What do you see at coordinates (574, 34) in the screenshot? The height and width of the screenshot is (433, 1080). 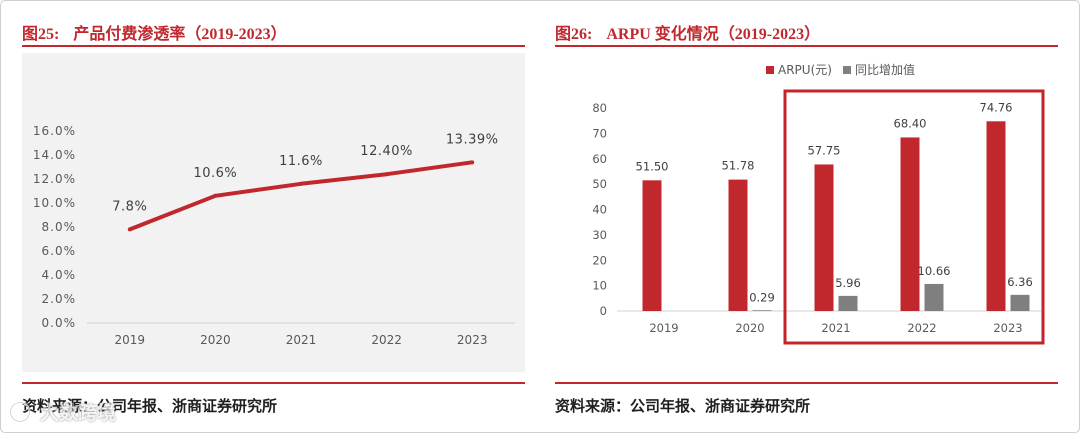 I see `figure-26-label: 图26:` at bounding box center [574, 34].